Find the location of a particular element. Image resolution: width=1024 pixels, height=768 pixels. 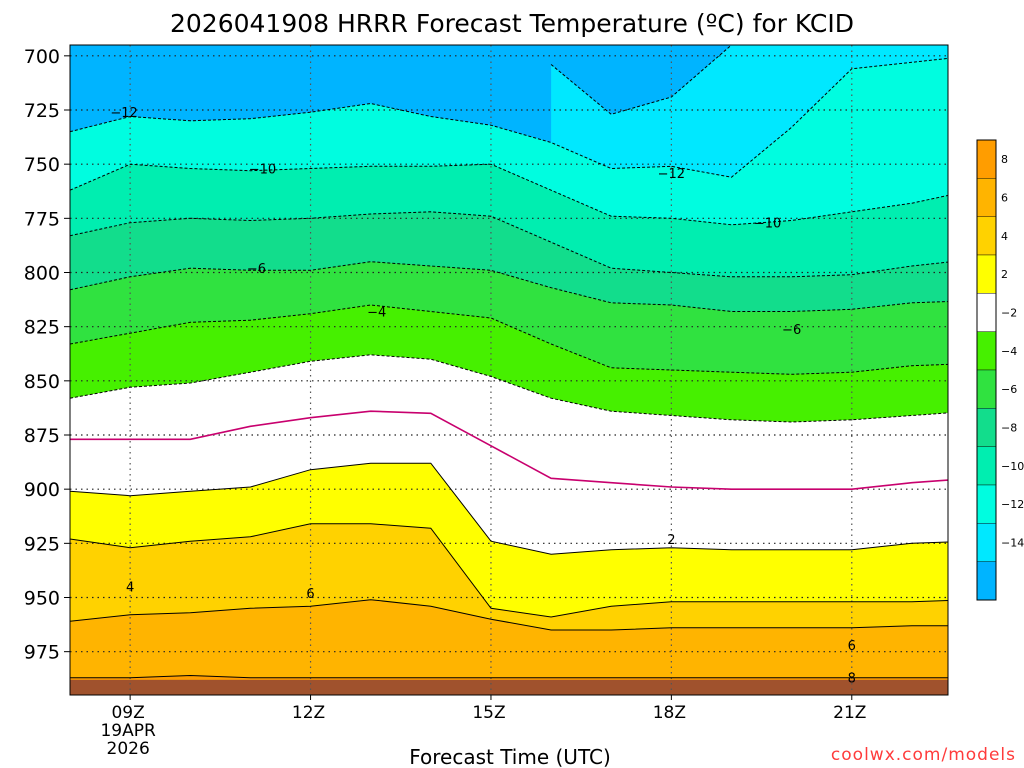

colorbar-label: 8 is located at coordinates (1004, 159).